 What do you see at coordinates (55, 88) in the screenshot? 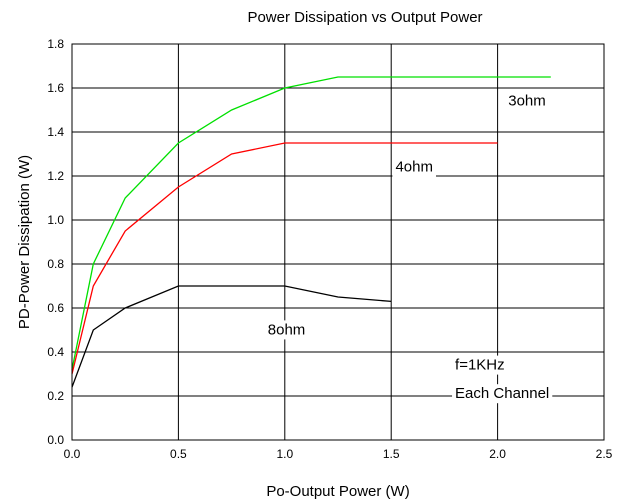
I see `y-tick-label: 1.6` at bounding box center [55, 88].